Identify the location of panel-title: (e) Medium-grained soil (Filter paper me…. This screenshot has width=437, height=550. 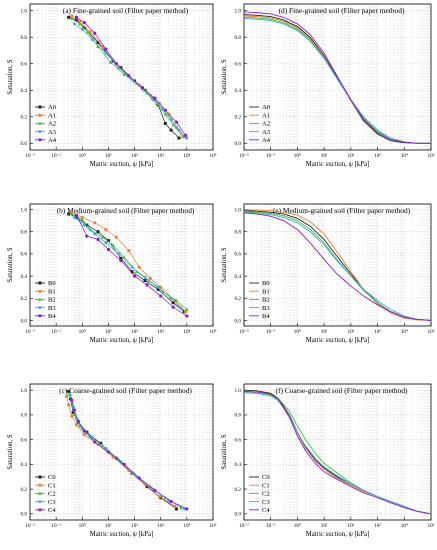
(342, 210).